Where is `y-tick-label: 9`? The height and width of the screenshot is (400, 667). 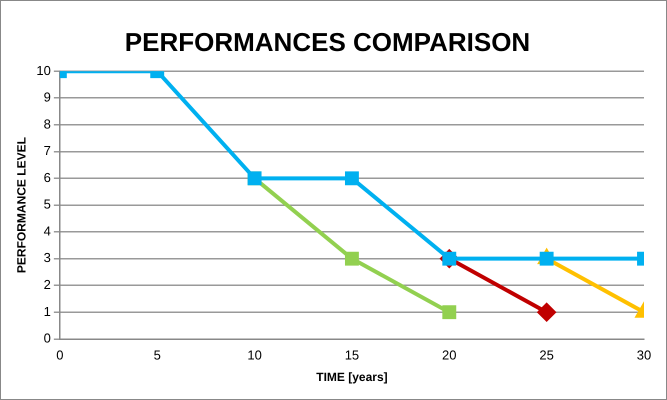
y-tick-label: 9 is located at coordinates (47, 97).